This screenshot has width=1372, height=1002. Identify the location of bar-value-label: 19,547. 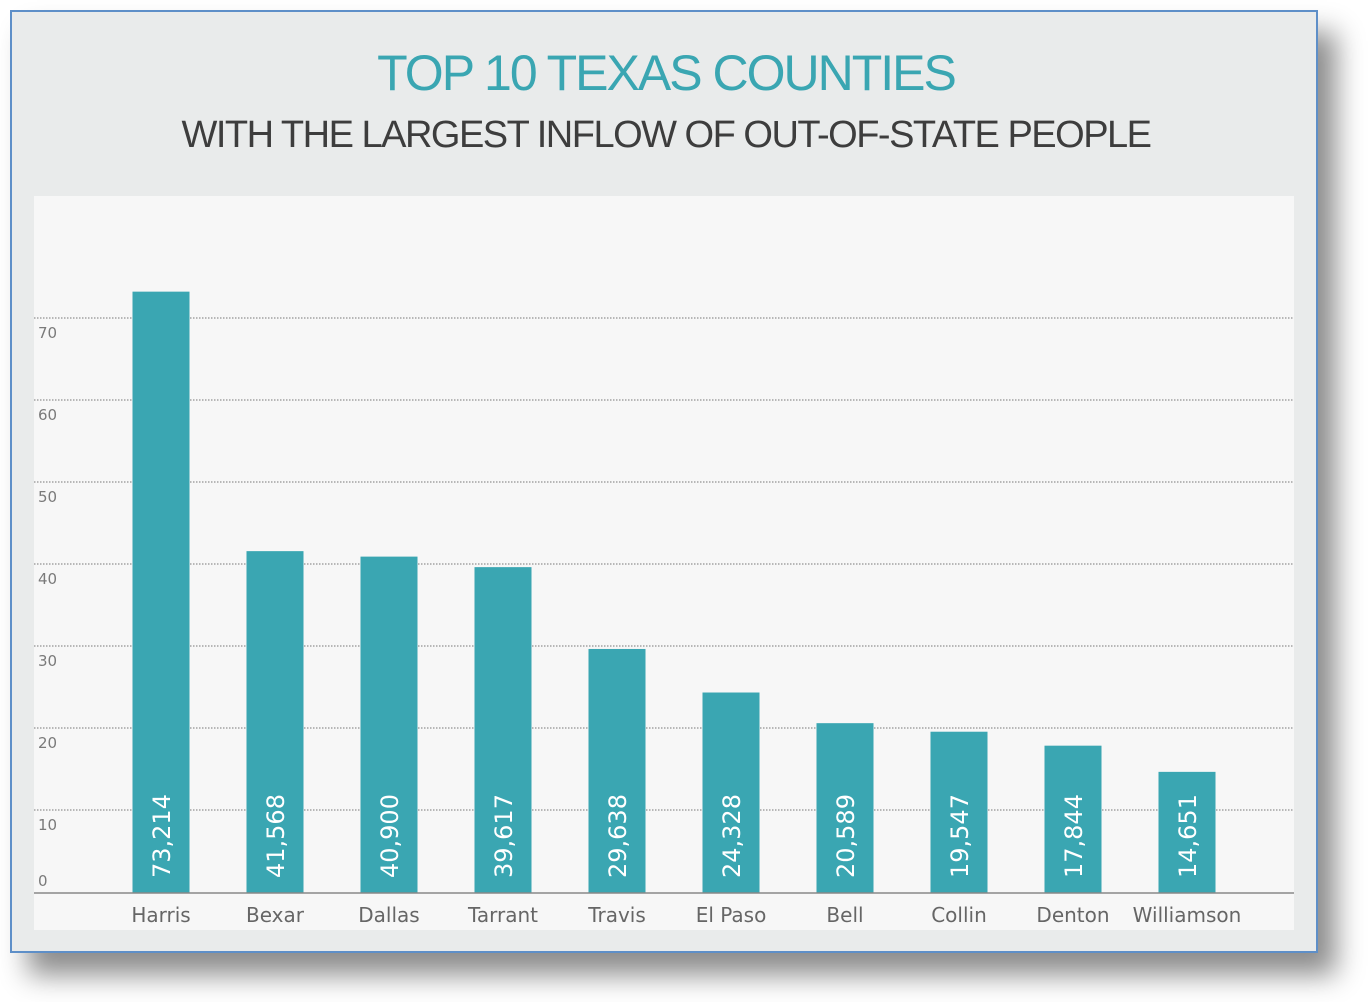
(960, 836).